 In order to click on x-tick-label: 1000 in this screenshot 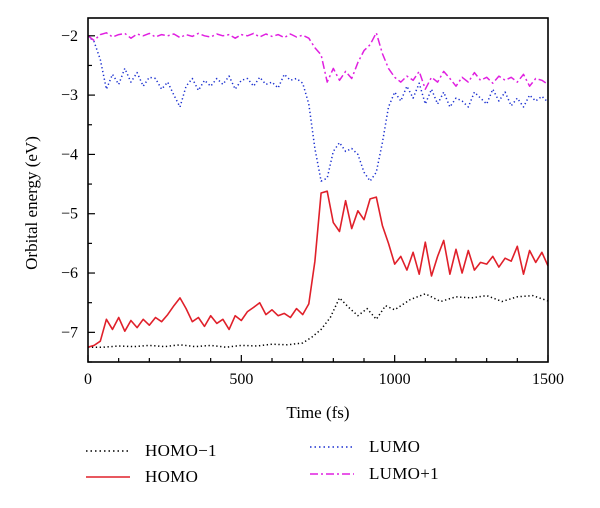, I will do `click(395, 379)`.